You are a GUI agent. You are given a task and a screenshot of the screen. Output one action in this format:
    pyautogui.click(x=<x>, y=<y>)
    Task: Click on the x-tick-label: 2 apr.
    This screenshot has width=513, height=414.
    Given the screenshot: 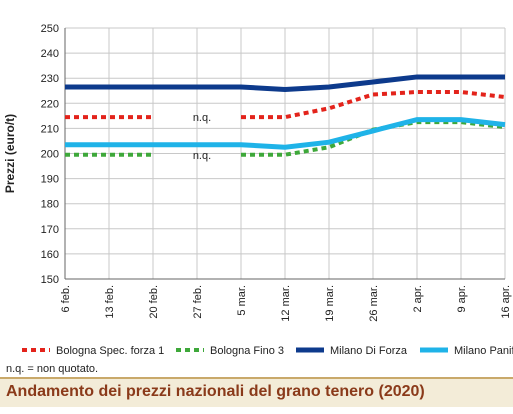 What is the action you would take?
    pyautogui.click(x=418, y=299)
    